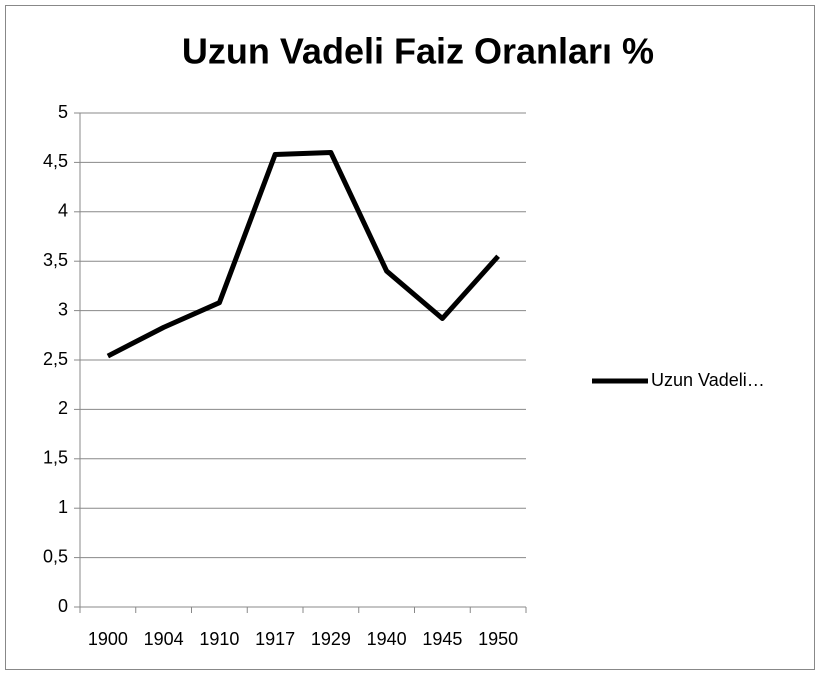  What do you see at coordinates (498, 639) in the screenshot?
I see `x-tick-label: 1950` at bounding box center [498, 639].